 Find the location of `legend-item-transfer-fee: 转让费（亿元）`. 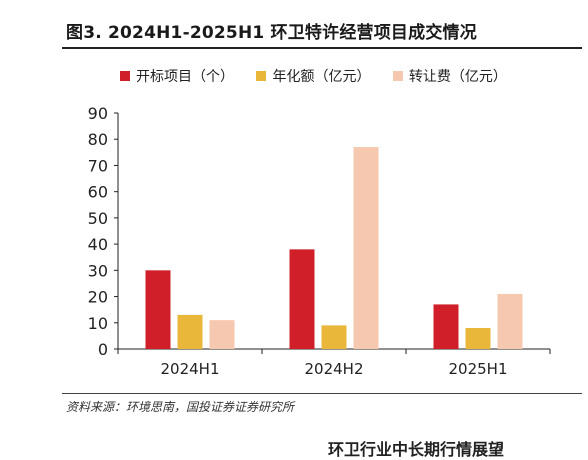

legend-item-transfer-fee: 转让费（亿元） is located at coordinates (449, 76).